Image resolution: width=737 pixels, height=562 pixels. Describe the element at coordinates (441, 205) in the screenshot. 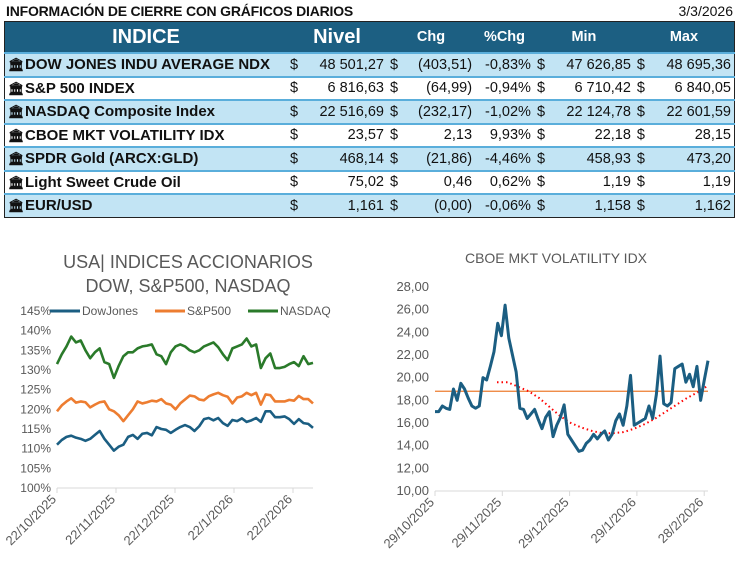

I see `chg-value: (0,00)` at that location.